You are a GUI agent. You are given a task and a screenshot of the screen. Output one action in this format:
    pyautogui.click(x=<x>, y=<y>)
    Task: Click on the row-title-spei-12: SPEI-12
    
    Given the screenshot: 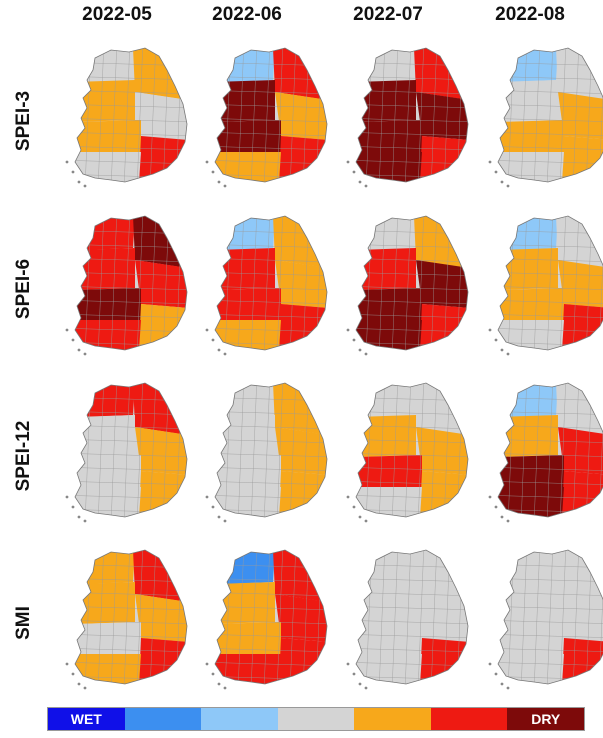 What is the action you would take?
    pyautogui.click(x=23, y=456)
    